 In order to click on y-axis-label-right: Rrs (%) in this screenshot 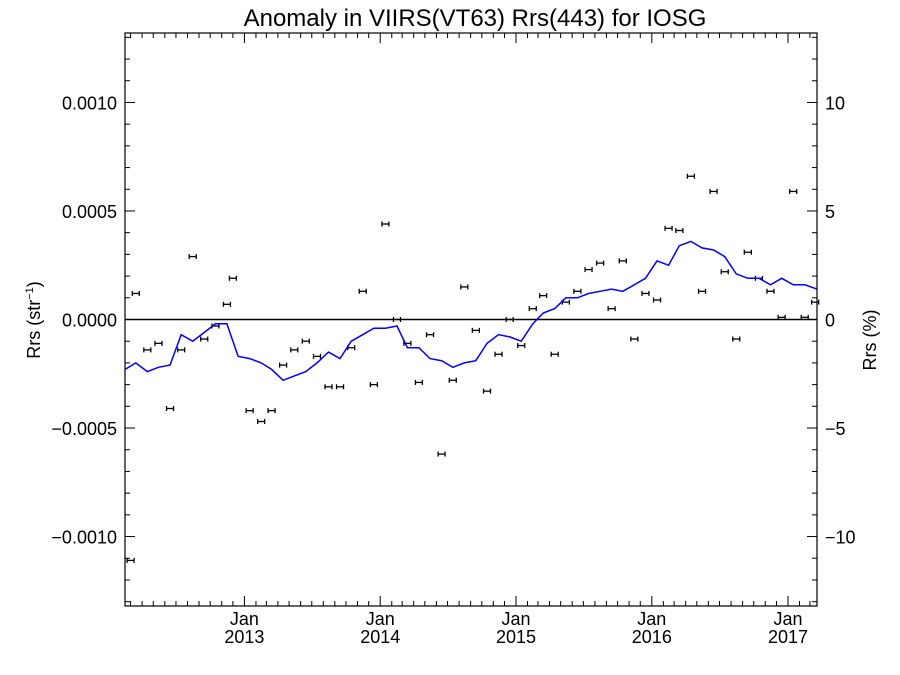, I will do `click(870, 340)`.